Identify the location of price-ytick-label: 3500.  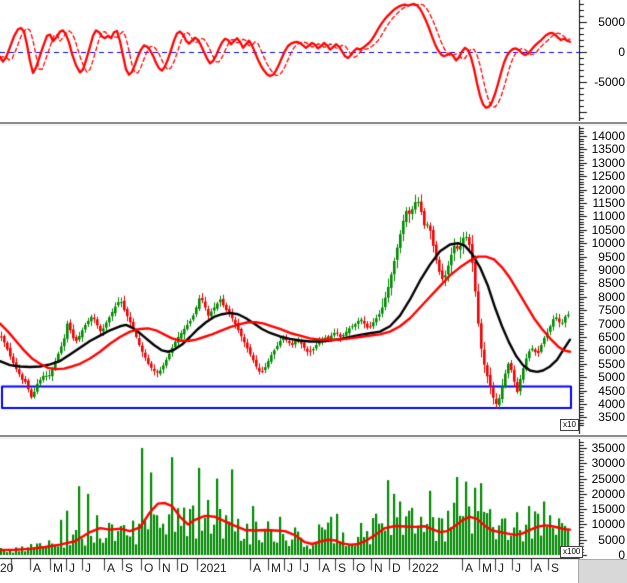
(611, 417).